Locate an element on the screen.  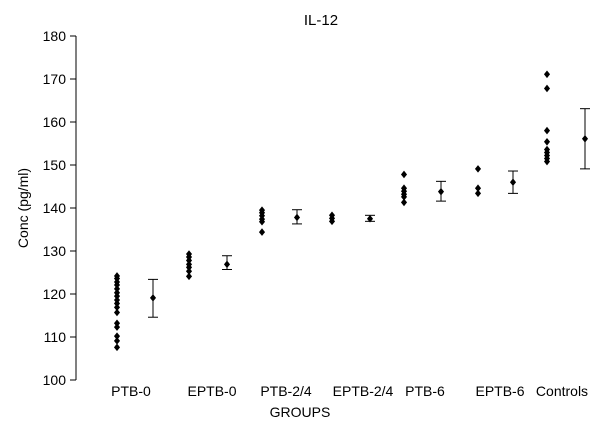
y-tick-label: 170 is located at coordinates (55, 79).